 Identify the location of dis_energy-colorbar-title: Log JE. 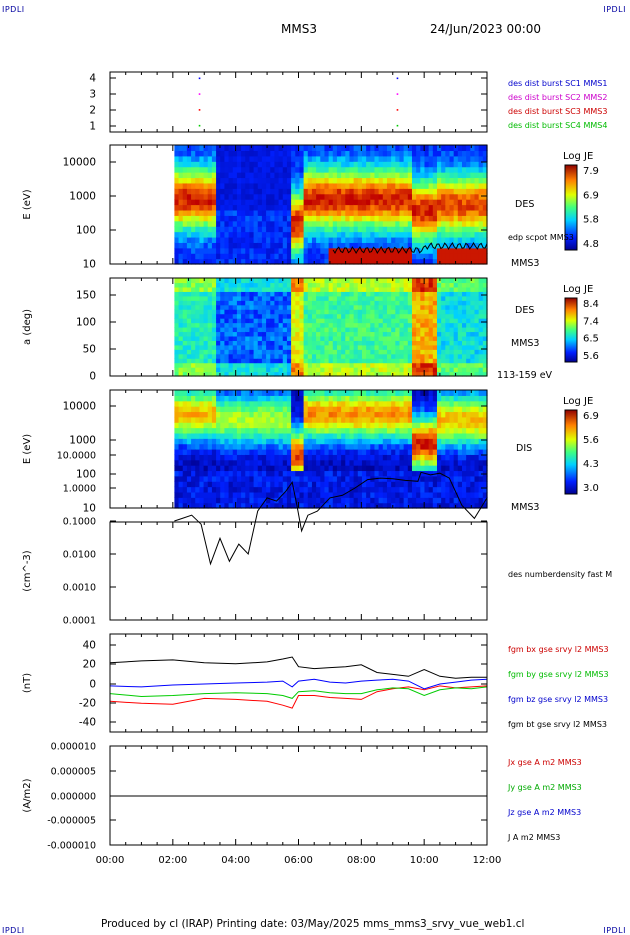
(578, 401).